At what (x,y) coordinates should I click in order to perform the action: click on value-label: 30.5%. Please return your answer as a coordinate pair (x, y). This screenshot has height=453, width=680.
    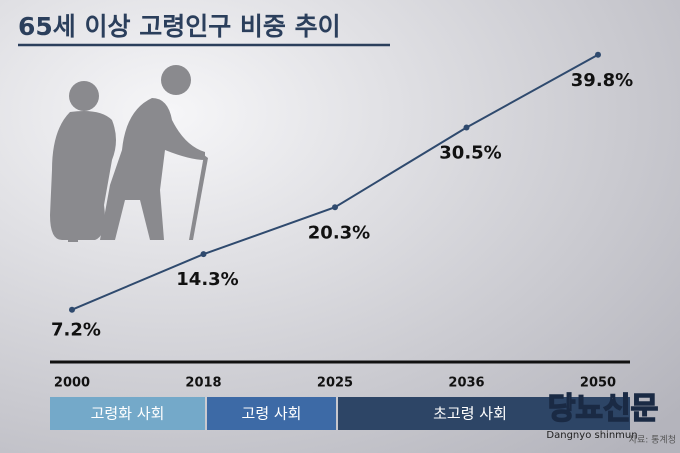
    Looking at the image, I should click on (470, 152).